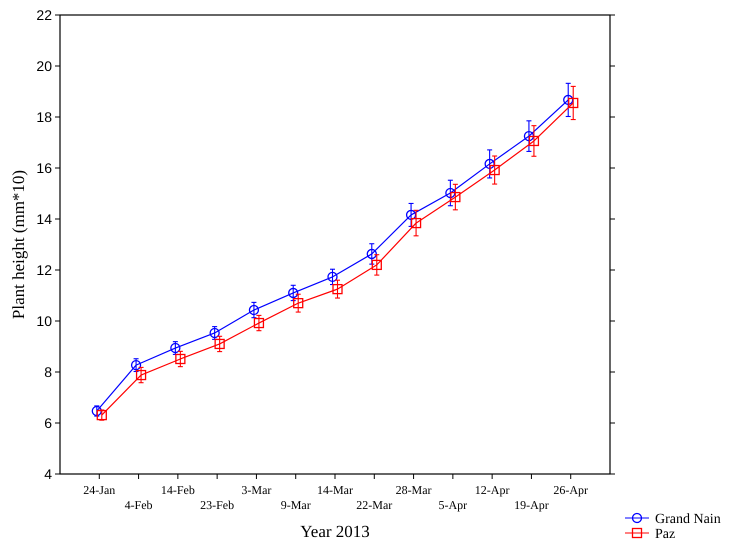  I want to click on y-tick-label: 12, so click(44, 270).